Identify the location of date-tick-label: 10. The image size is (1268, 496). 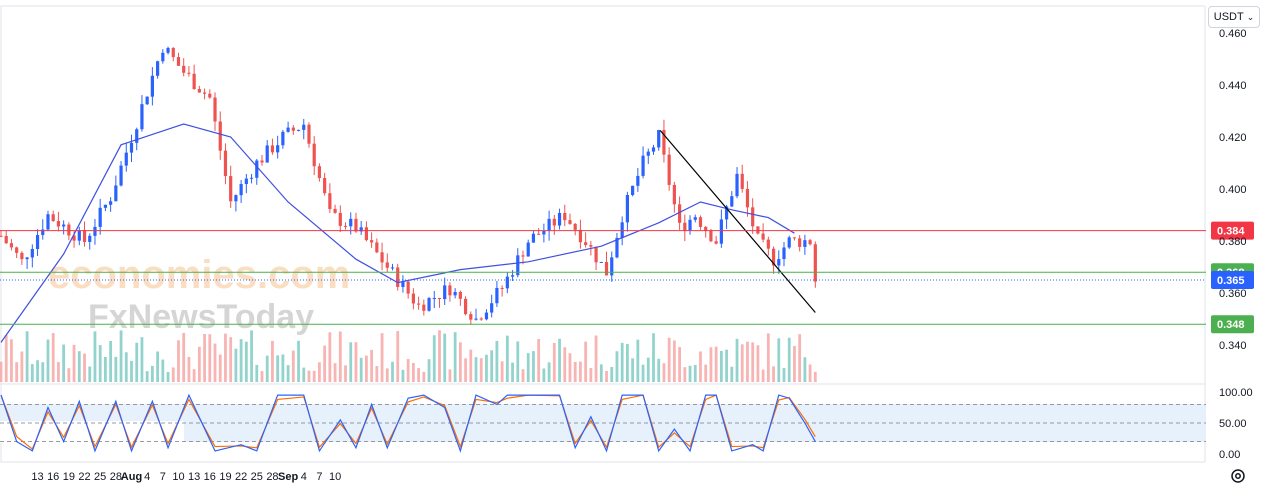
(335, 477).